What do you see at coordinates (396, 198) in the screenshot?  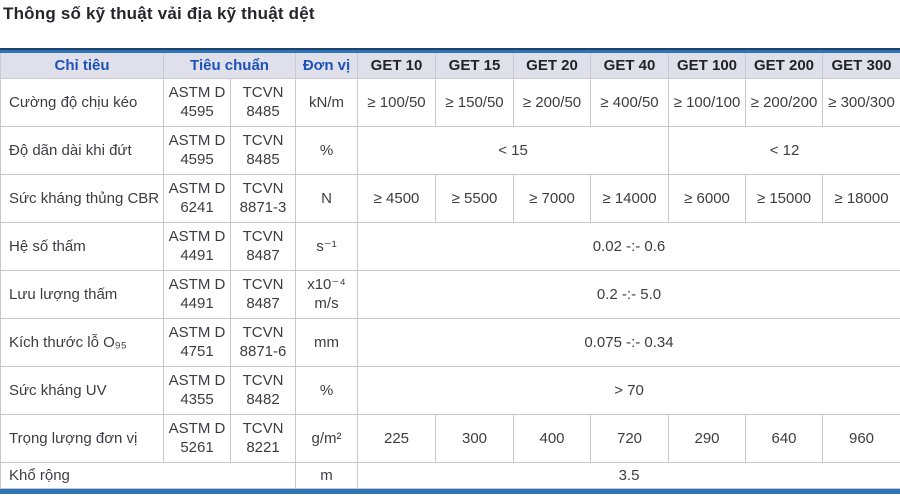 I see `spec-value-cell: ≥ 4500` at bounding box center [396, 198].